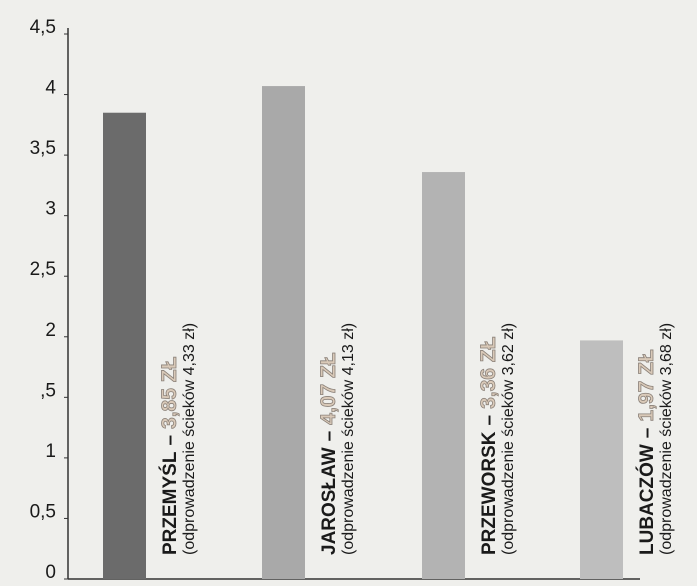 The width and height of the screenshot is (697, 586). I want to click on y-tick-label: 0, so click(50, 572).